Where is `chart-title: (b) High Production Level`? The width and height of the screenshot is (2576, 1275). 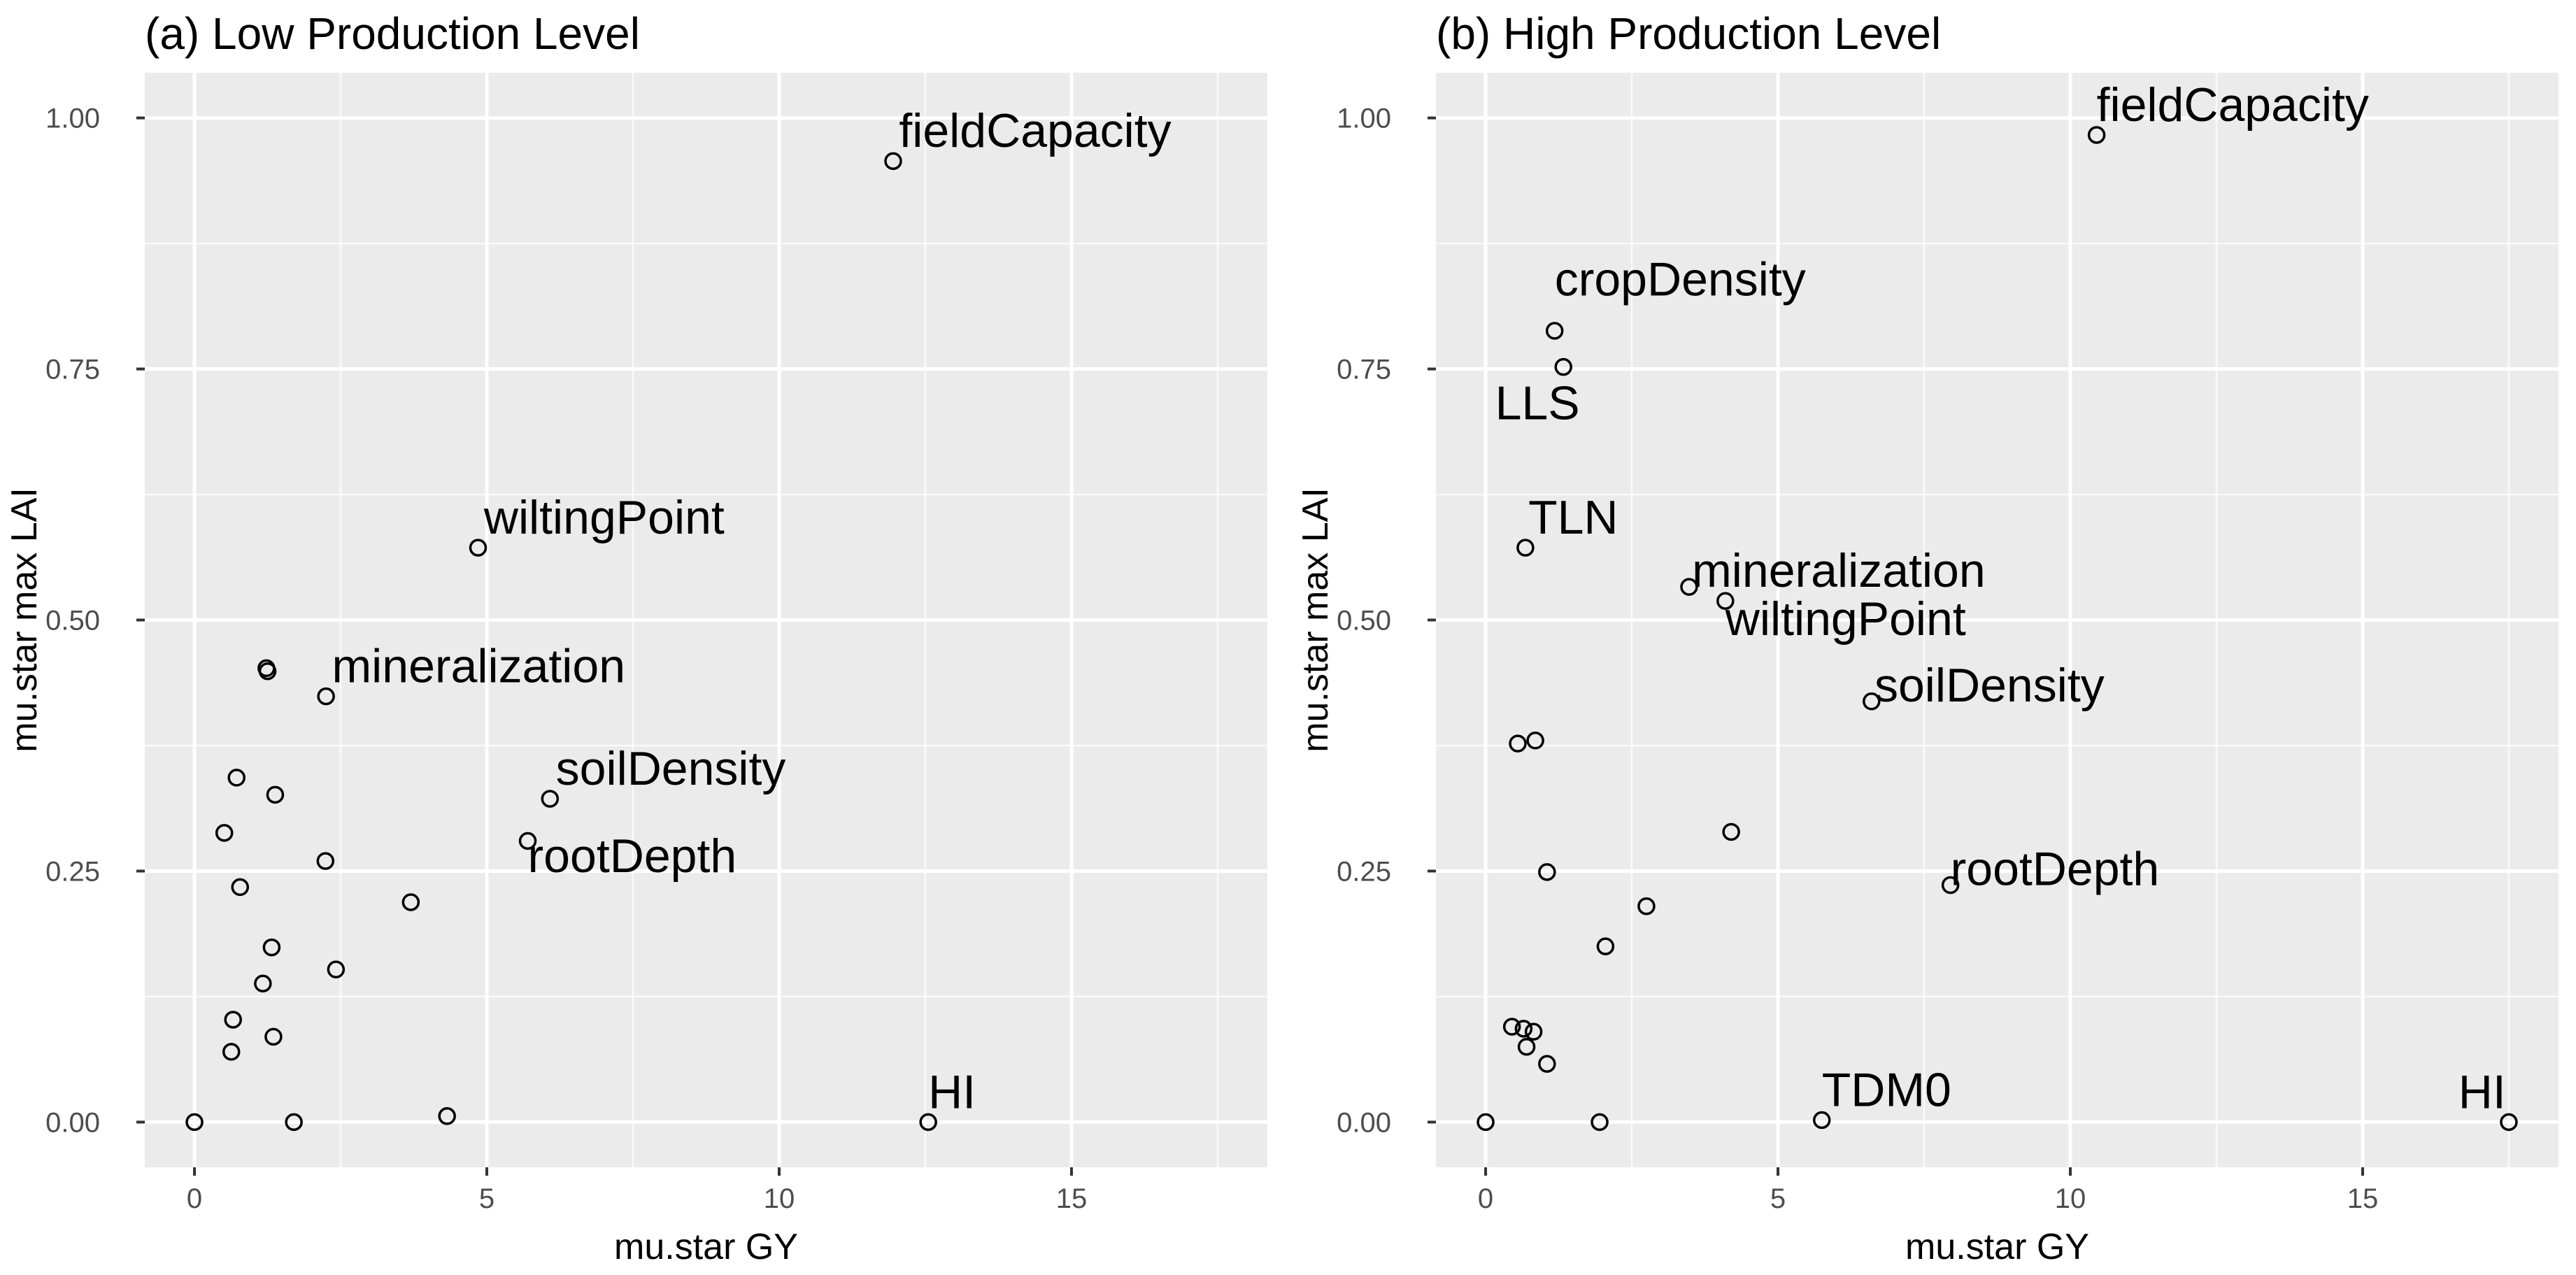 chart-title: (b) High Production Level is located at coordinates (1688, 33).